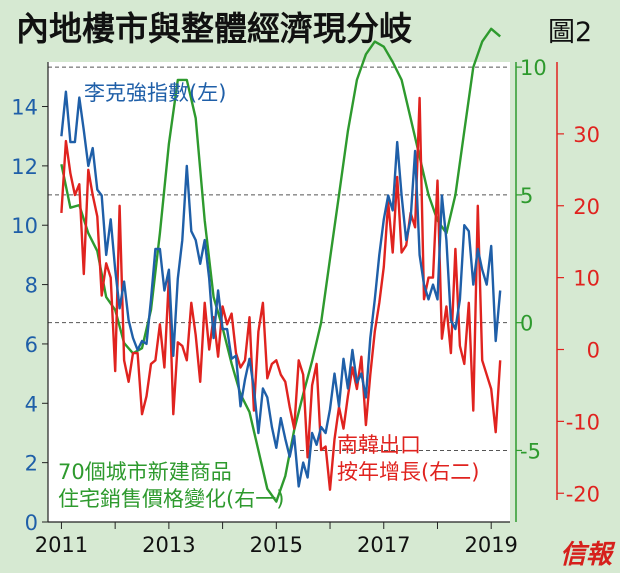 This screenshot has width=620, height=573. I want to click on right2-axis-tick-label: 20, so click(586, 207).